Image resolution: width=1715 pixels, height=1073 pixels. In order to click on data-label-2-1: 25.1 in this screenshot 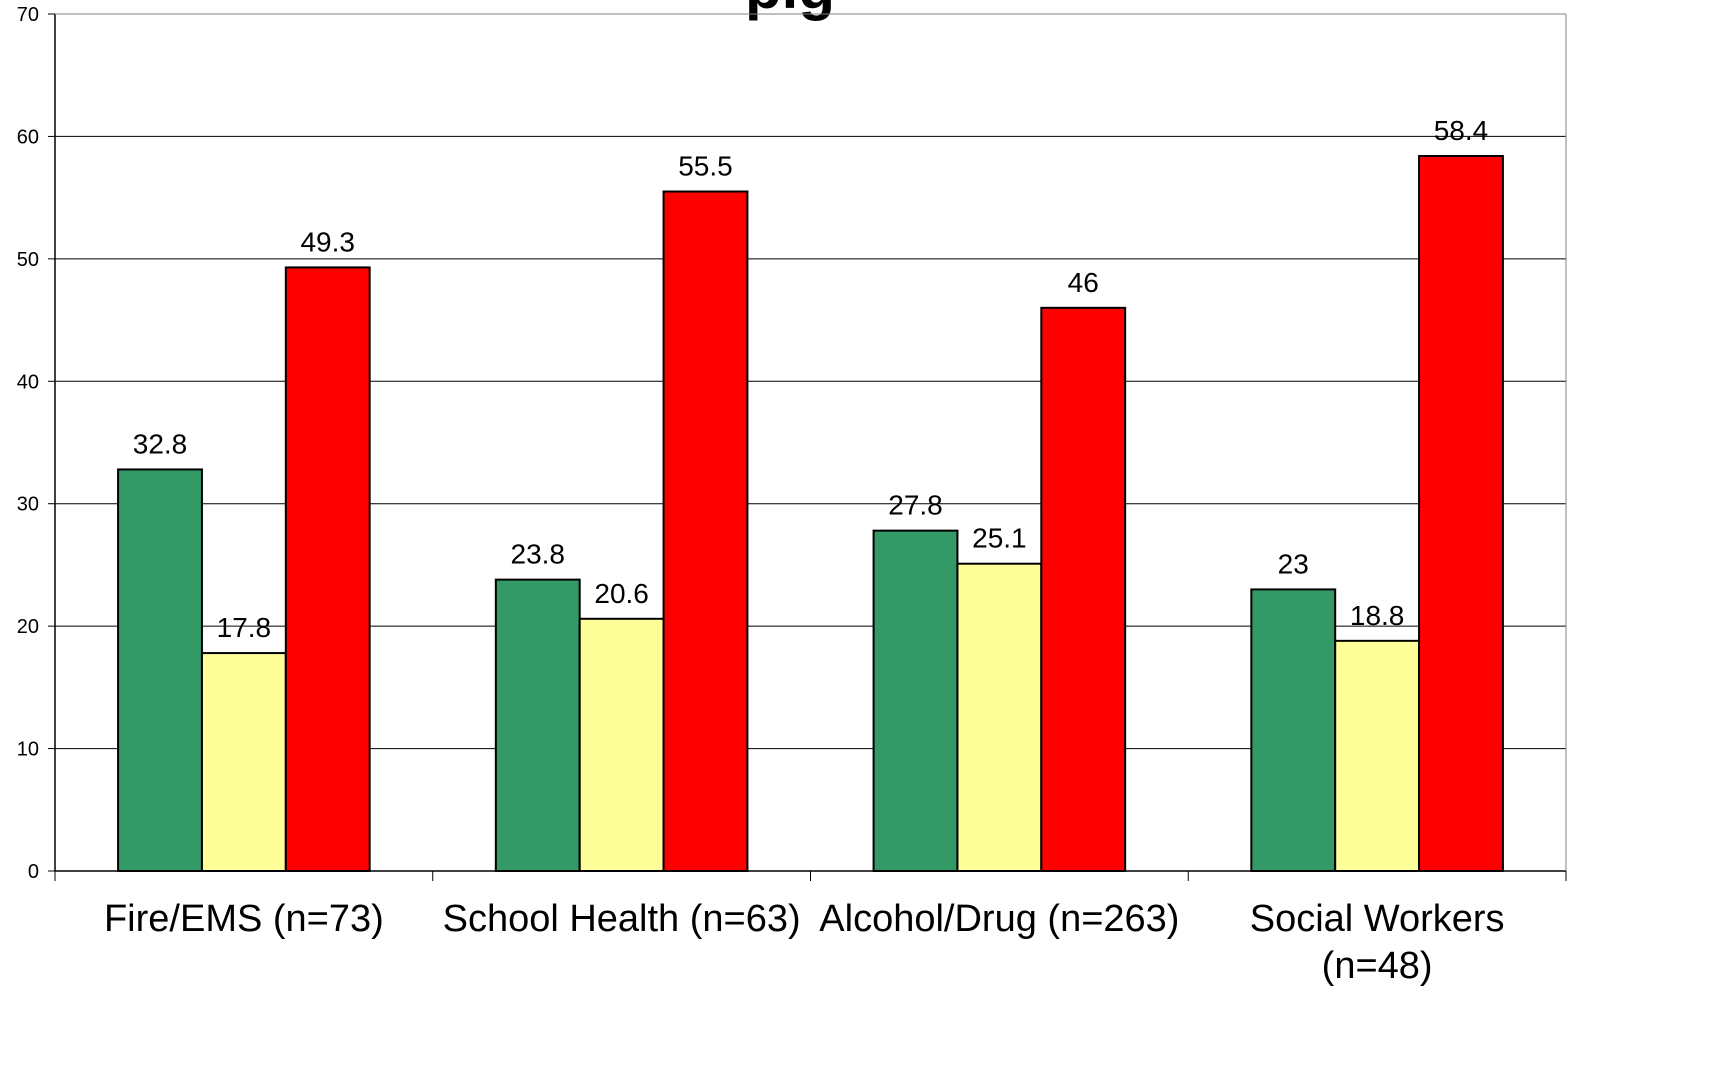, I will do `click(999, 538)`.